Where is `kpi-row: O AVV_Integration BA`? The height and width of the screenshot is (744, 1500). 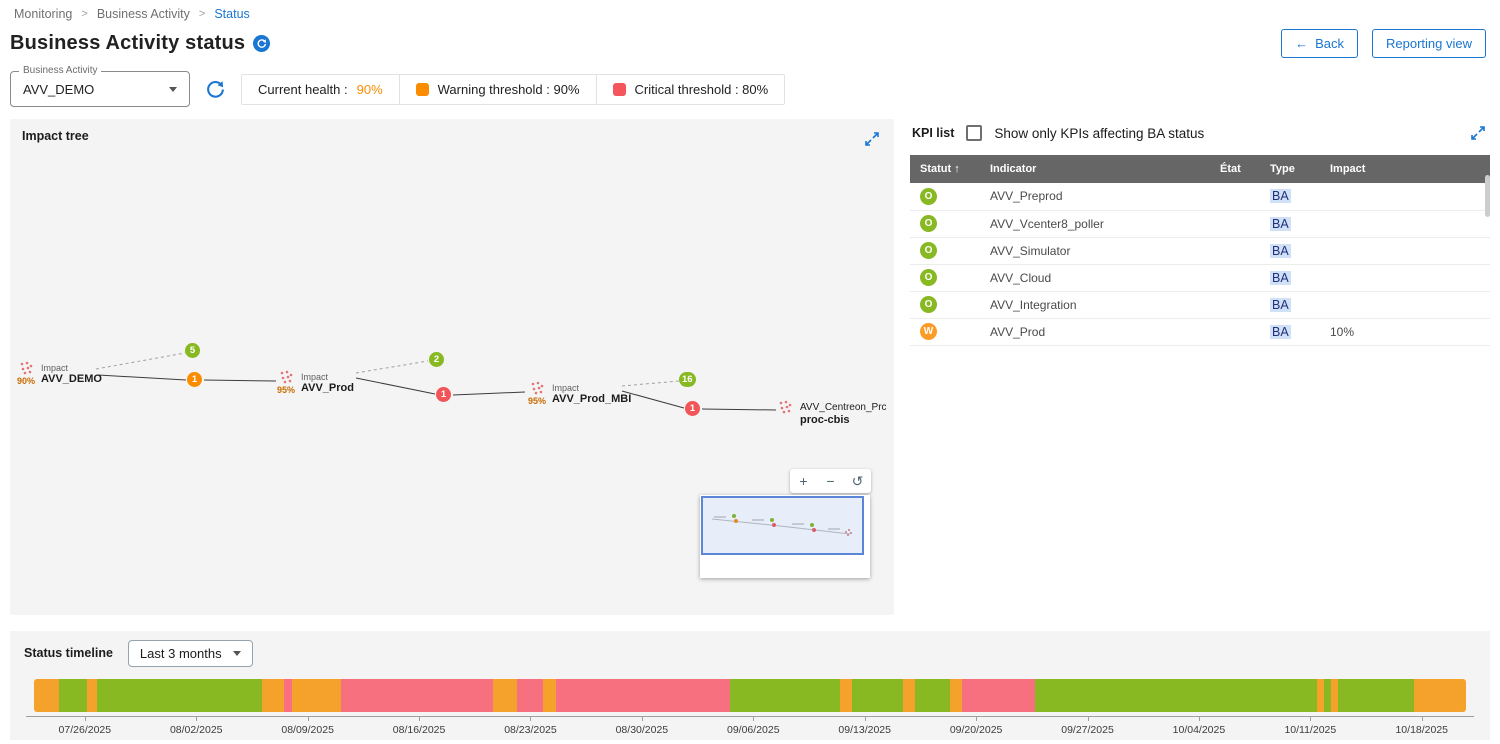 kpi-row: O AVV_Integration BA is located at coordinates (1200, 305).